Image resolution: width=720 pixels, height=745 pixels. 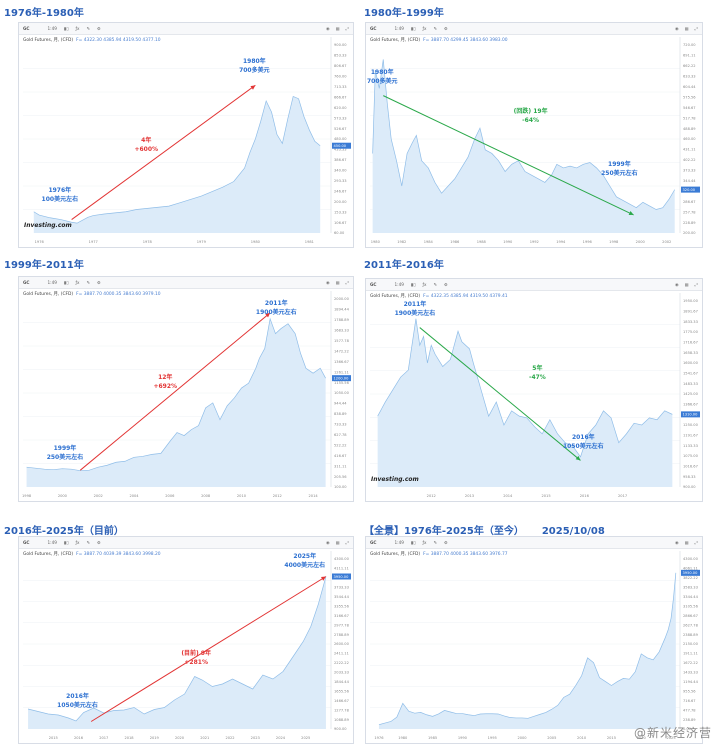 What do you see at coordinates (431, 496) in the screenshot?
I see `time-tick: 2012` at bounding box center [431, 496].